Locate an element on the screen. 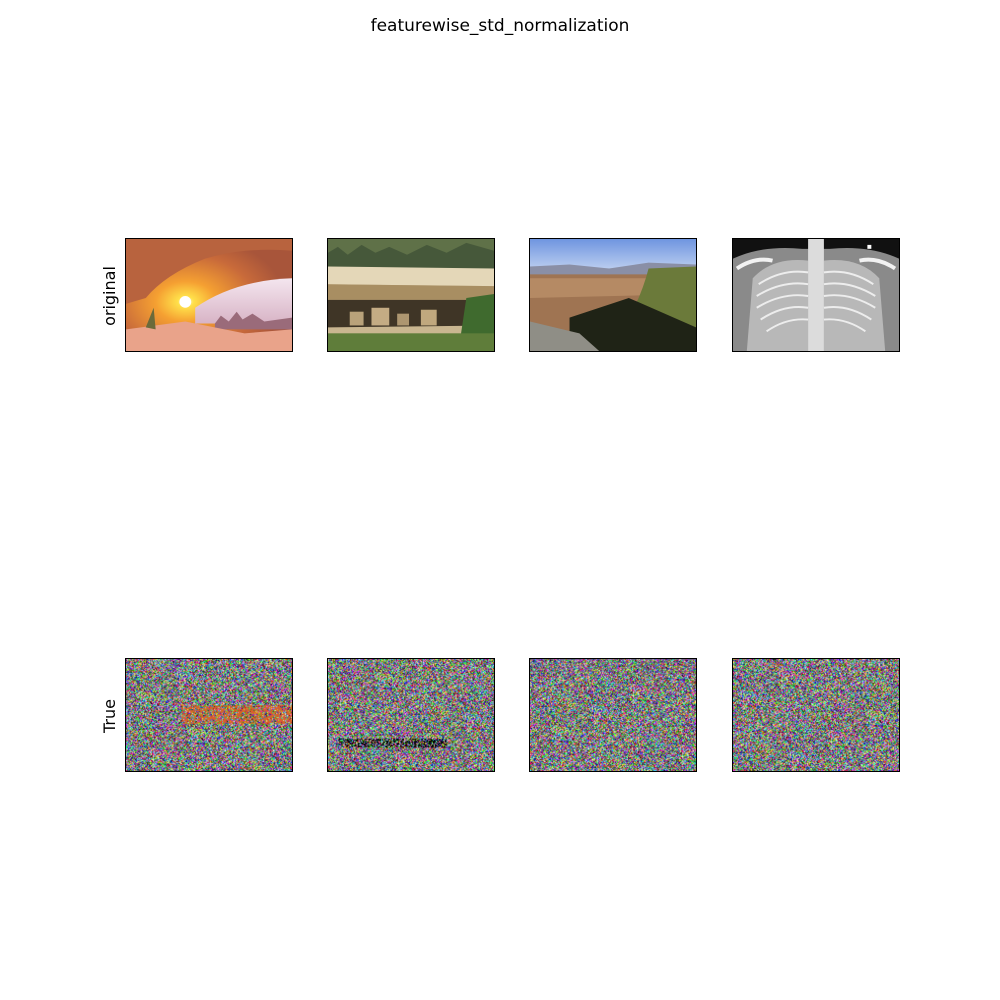  arch-sunburst-icon is located at coordinates (209, 295).